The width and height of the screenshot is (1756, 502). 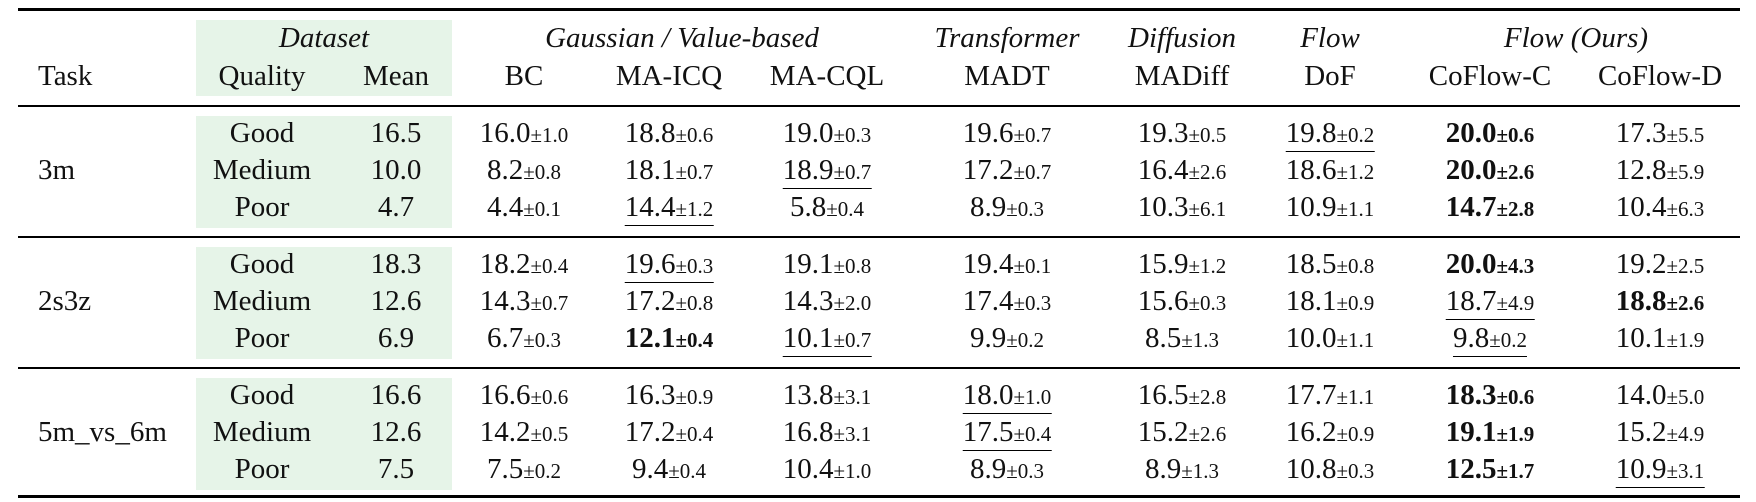 What do you see at coordinates (1490, 339) in the screenshot?
I see `score-value-group: 9.8±0.2` at bounding box center [1490, 339].